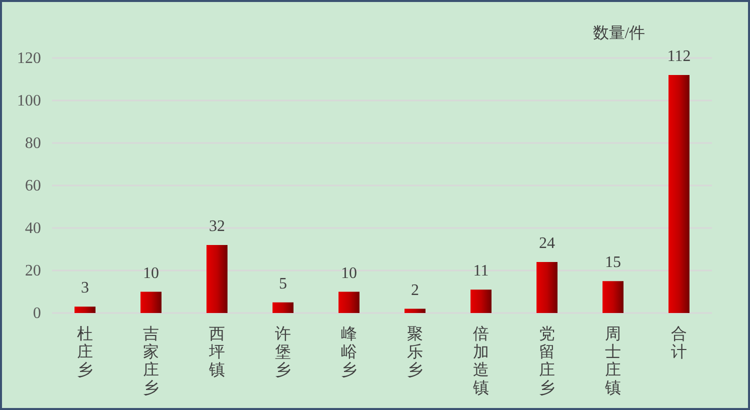  What do you see at coordinates (283, 283) in the screenshot?
I see `data-label: 5` at bounding box center [283, 283].